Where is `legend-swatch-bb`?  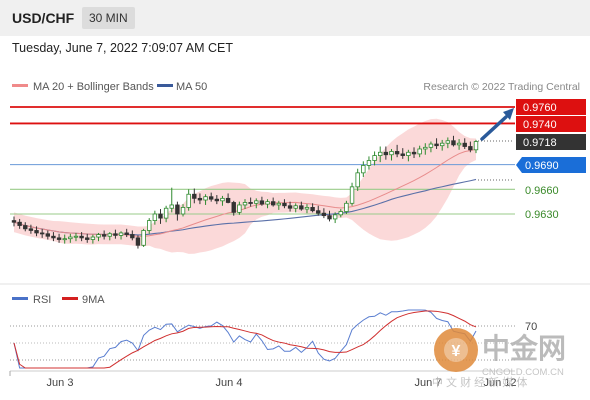 legend-swatch-bb is located at coordinates (20, 85).